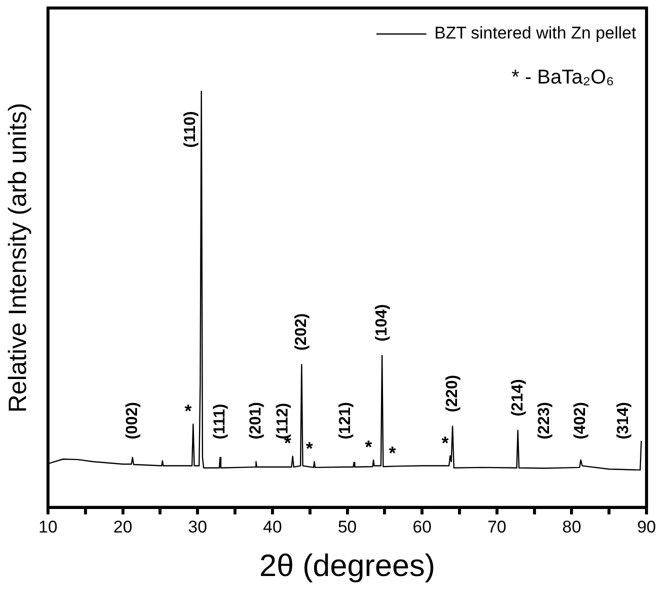 This screenshot has width=659, height=590. I want to click on annotation: (201), so click(255, 421).